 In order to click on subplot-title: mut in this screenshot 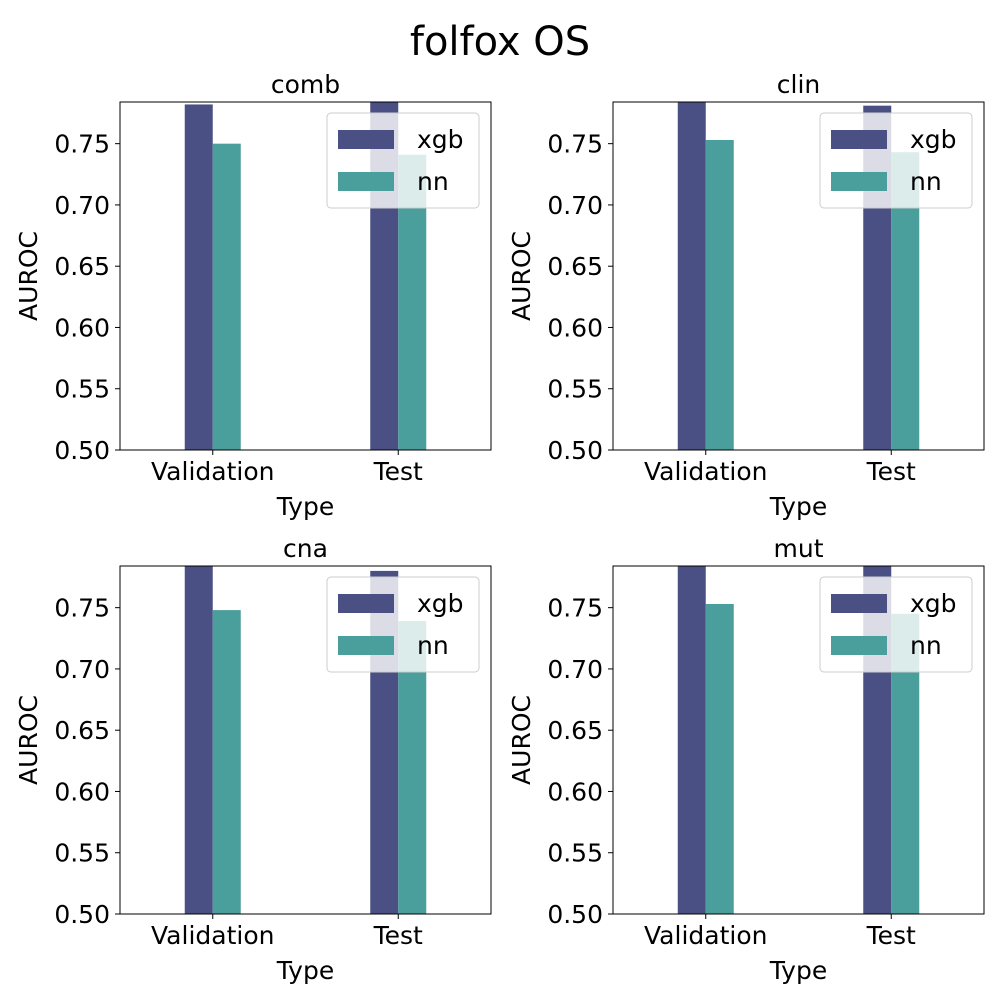, I will do `click(799, 548)`.